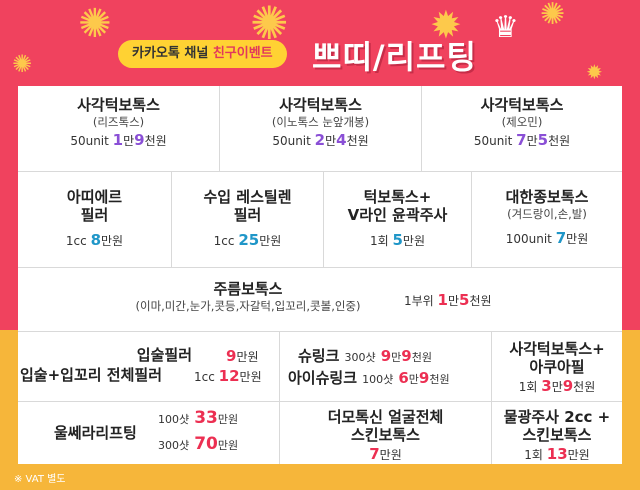 The height and width of the screenshot is (490, 640). I want to click on item-title: 입술+입꼬리 전체필러, so click(91, 375).